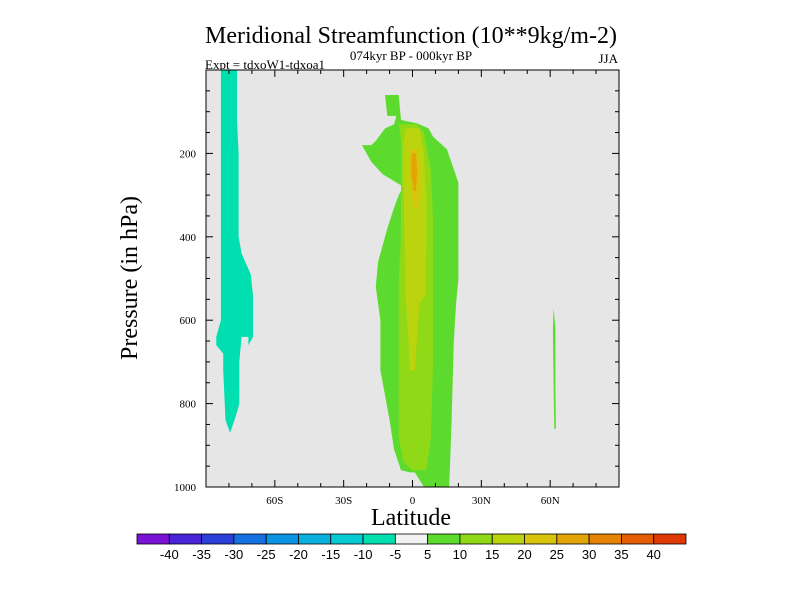  I want to click on colorbar-label: 5, so click(427, 554).